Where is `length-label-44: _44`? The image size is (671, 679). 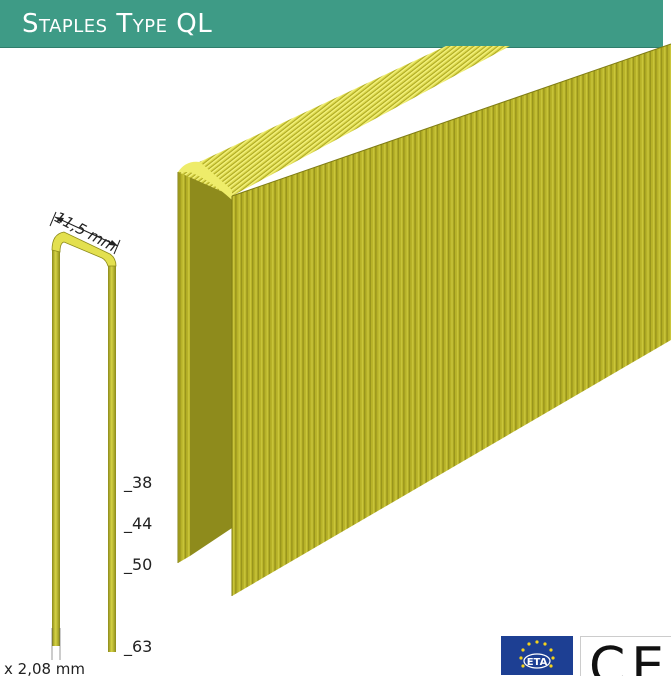
length-label-44: _44 is located at coordinates (138, 523).